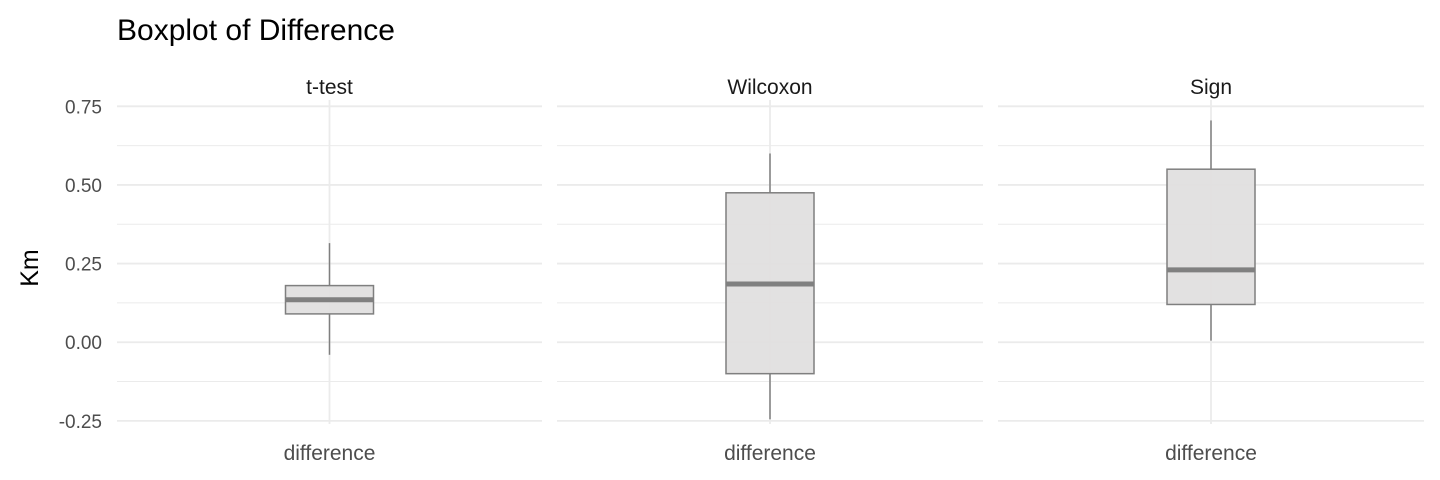 This screenshot has width=1440, height=480. I want to click on y-tick-label: 0.75, so click(83, 107).